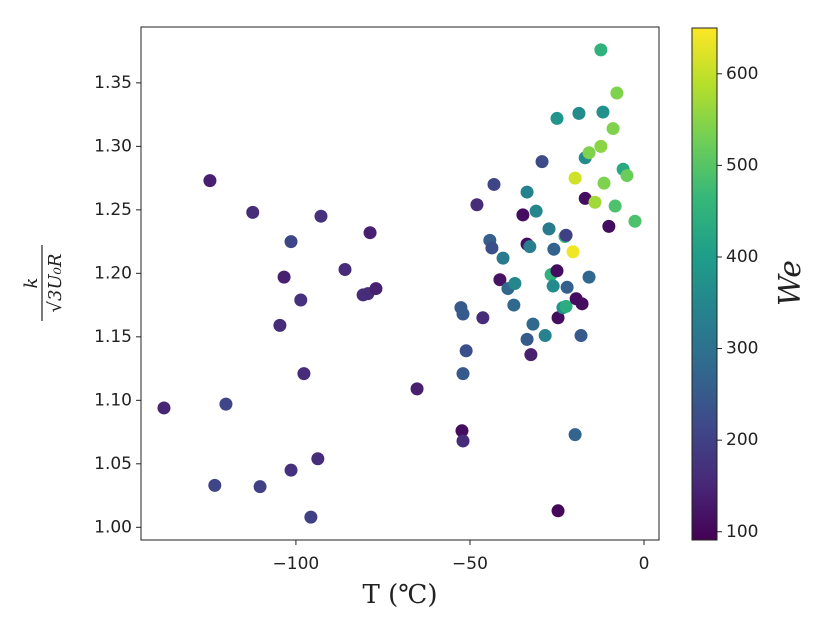 Image resolution: width=830 pixels, height=640 pixels. Describe the element at coordinates (55, 283) in the screenshot. I see `y-label-denominator: √3U₀R` at that location.